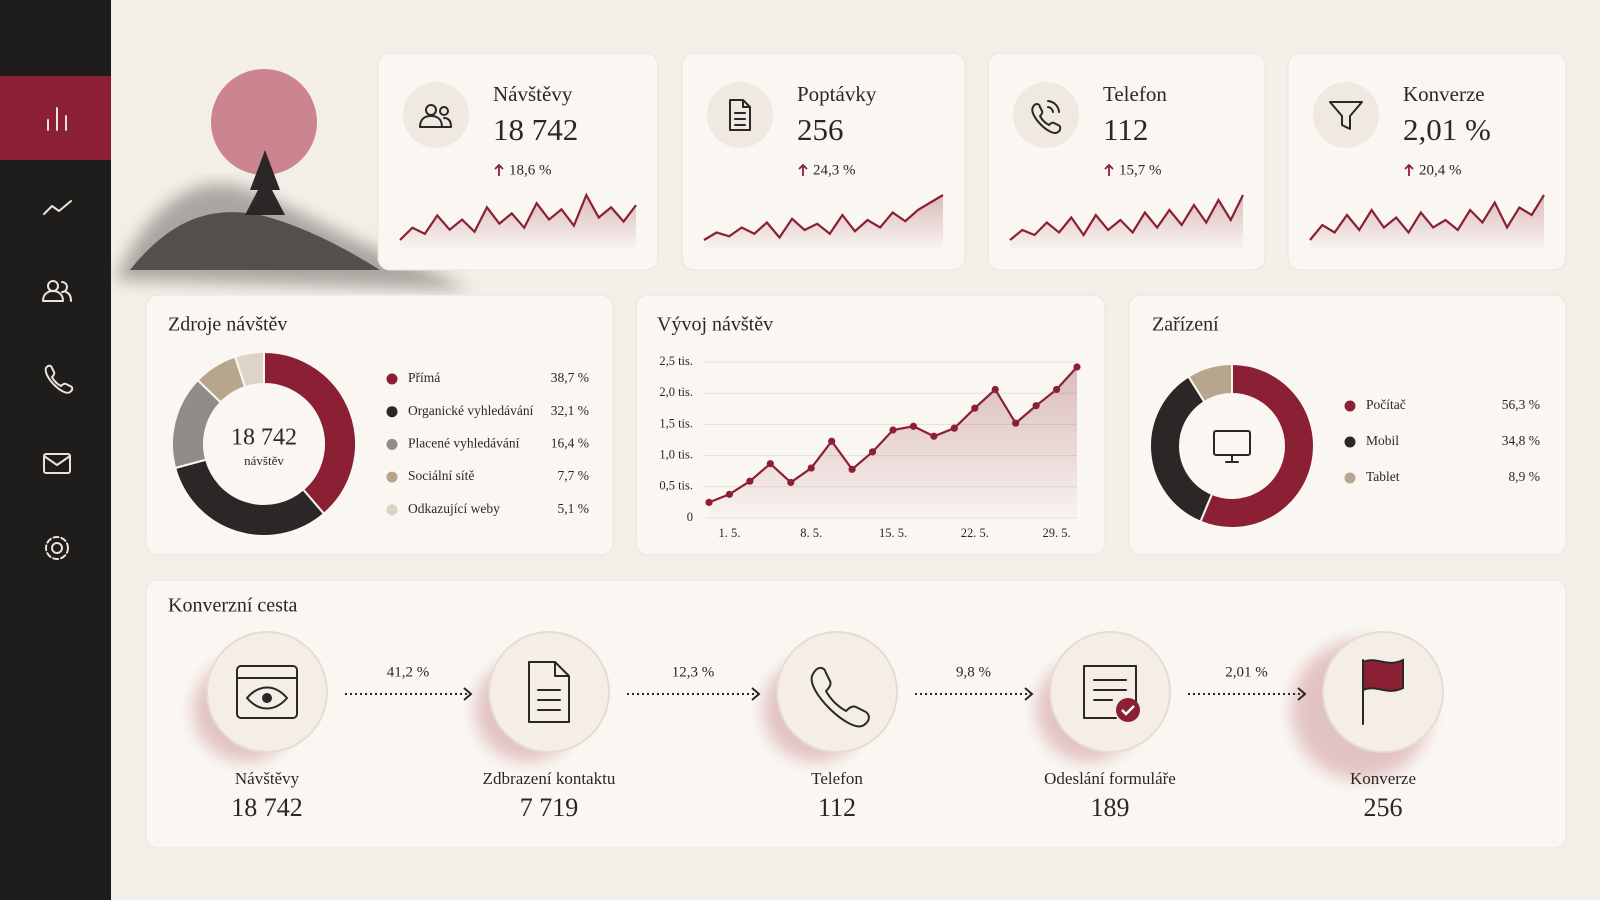  What do you see at coordinates (893, 533) in the screenshot?
I see `x-tick-label: 15. 5.` at bounding box center [893, 533].